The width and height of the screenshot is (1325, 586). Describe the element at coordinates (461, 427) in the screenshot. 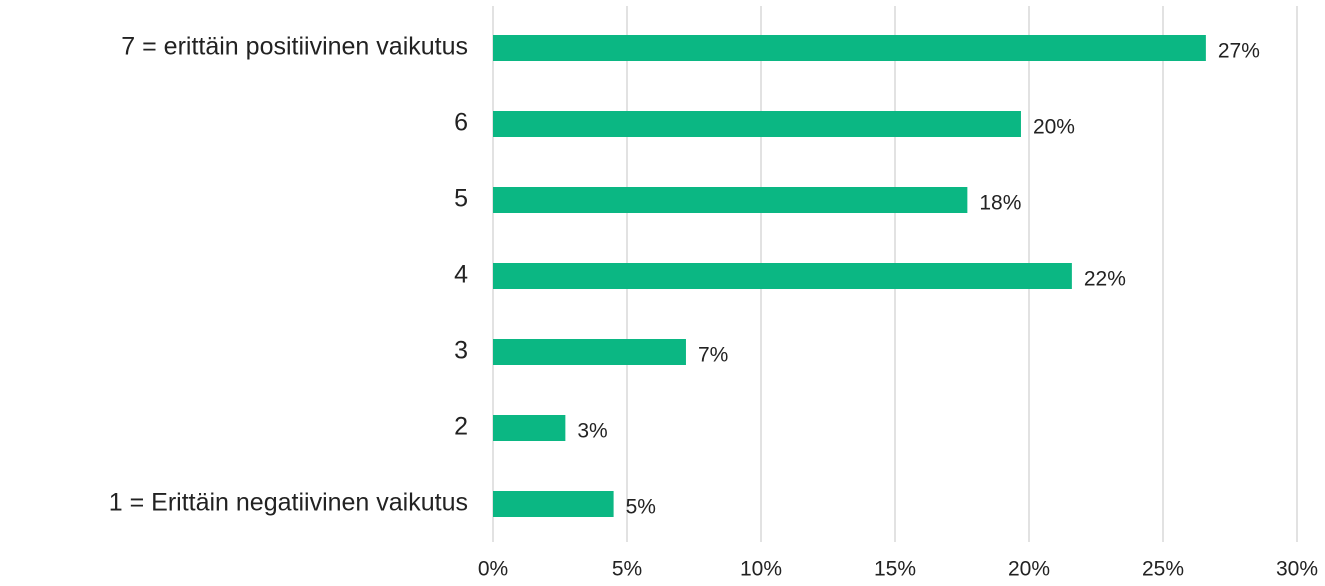

I see `y-tick-label: 2` at that location.